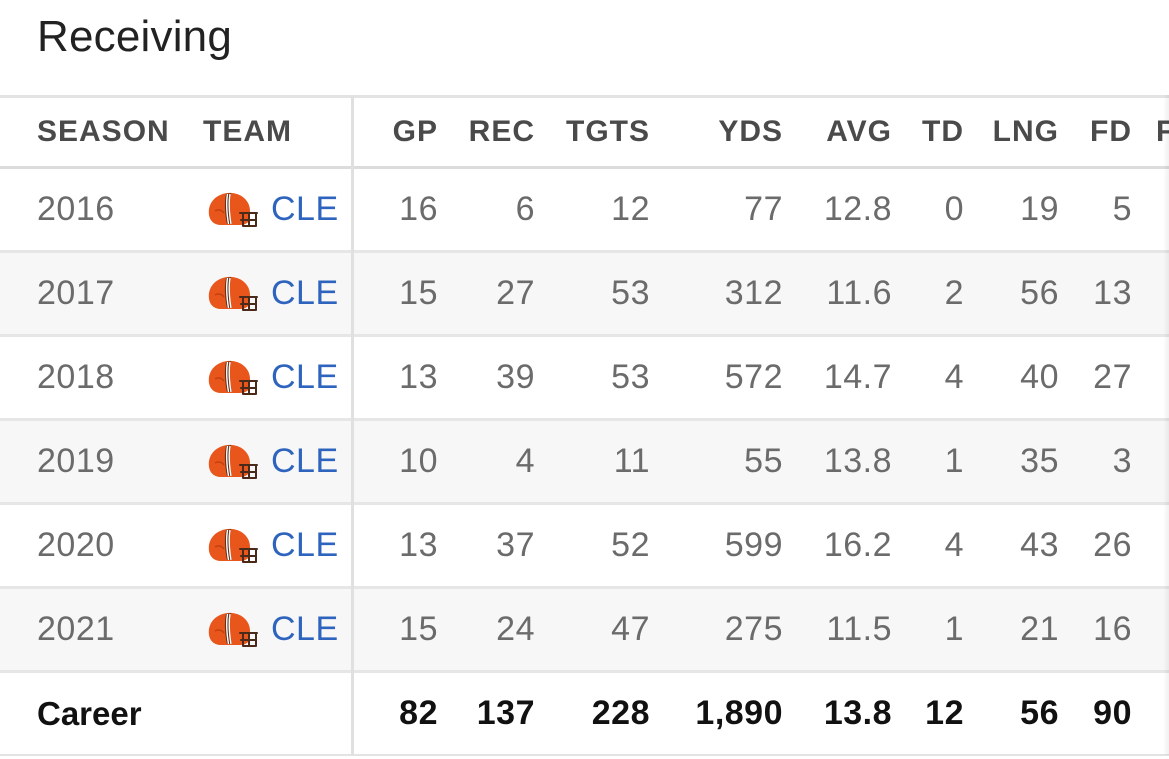 The image size is (1169, 759). I want to click on header-lng: LNG, so click(1025, 131).